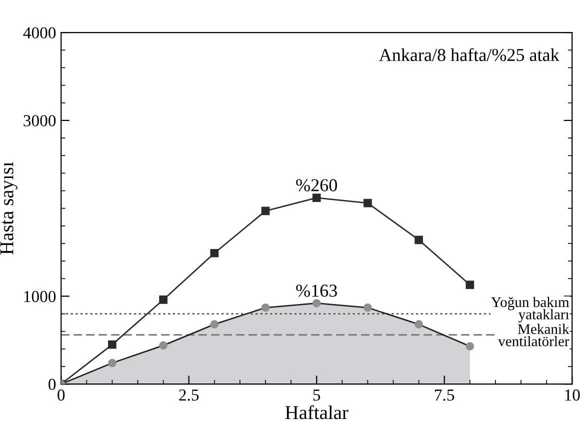 This screenshot has width=582, height=434. I want to click on y-tick-label: 0, so click(52, 384).